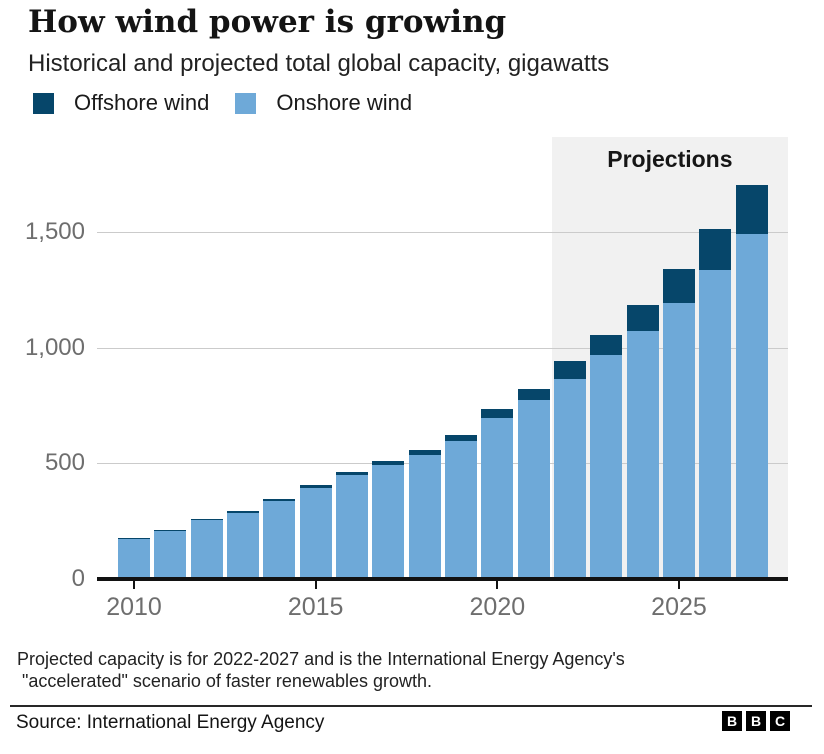 This screenshot has height=754, width=824. I want to click on bar-2011-offshore-segment, so click(170, 530).